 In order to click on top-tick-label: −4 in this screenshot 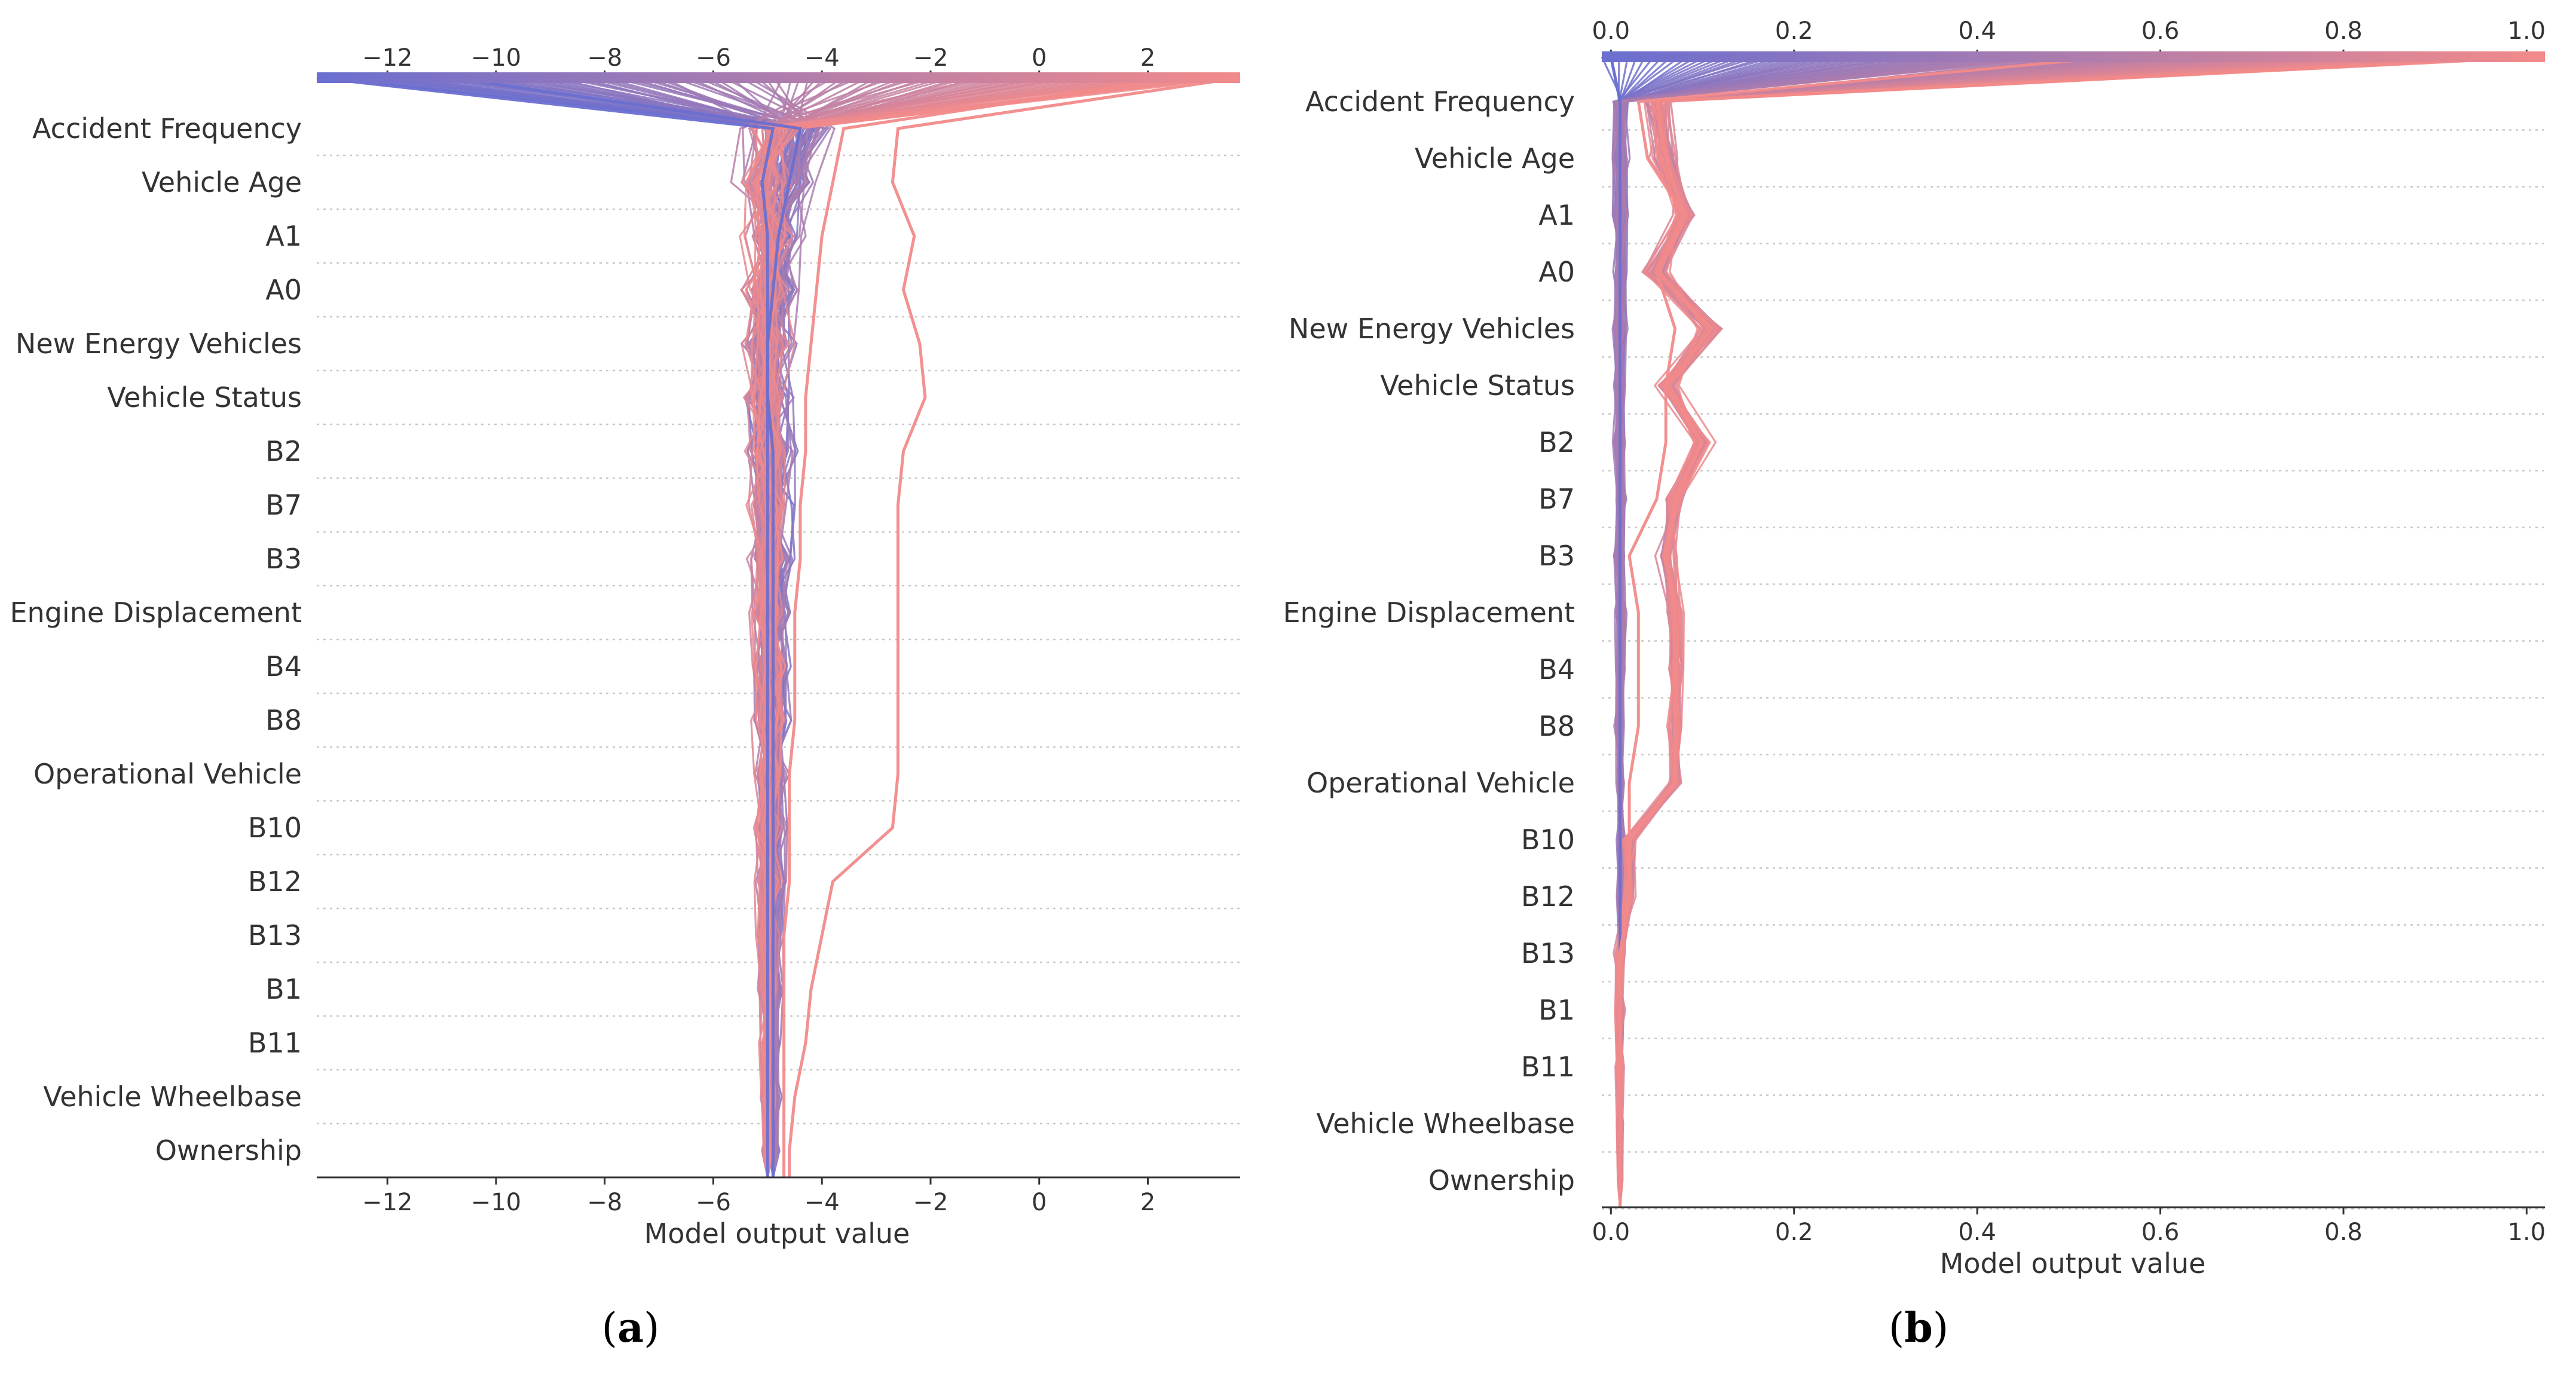, I will do `click(822, 58)`.